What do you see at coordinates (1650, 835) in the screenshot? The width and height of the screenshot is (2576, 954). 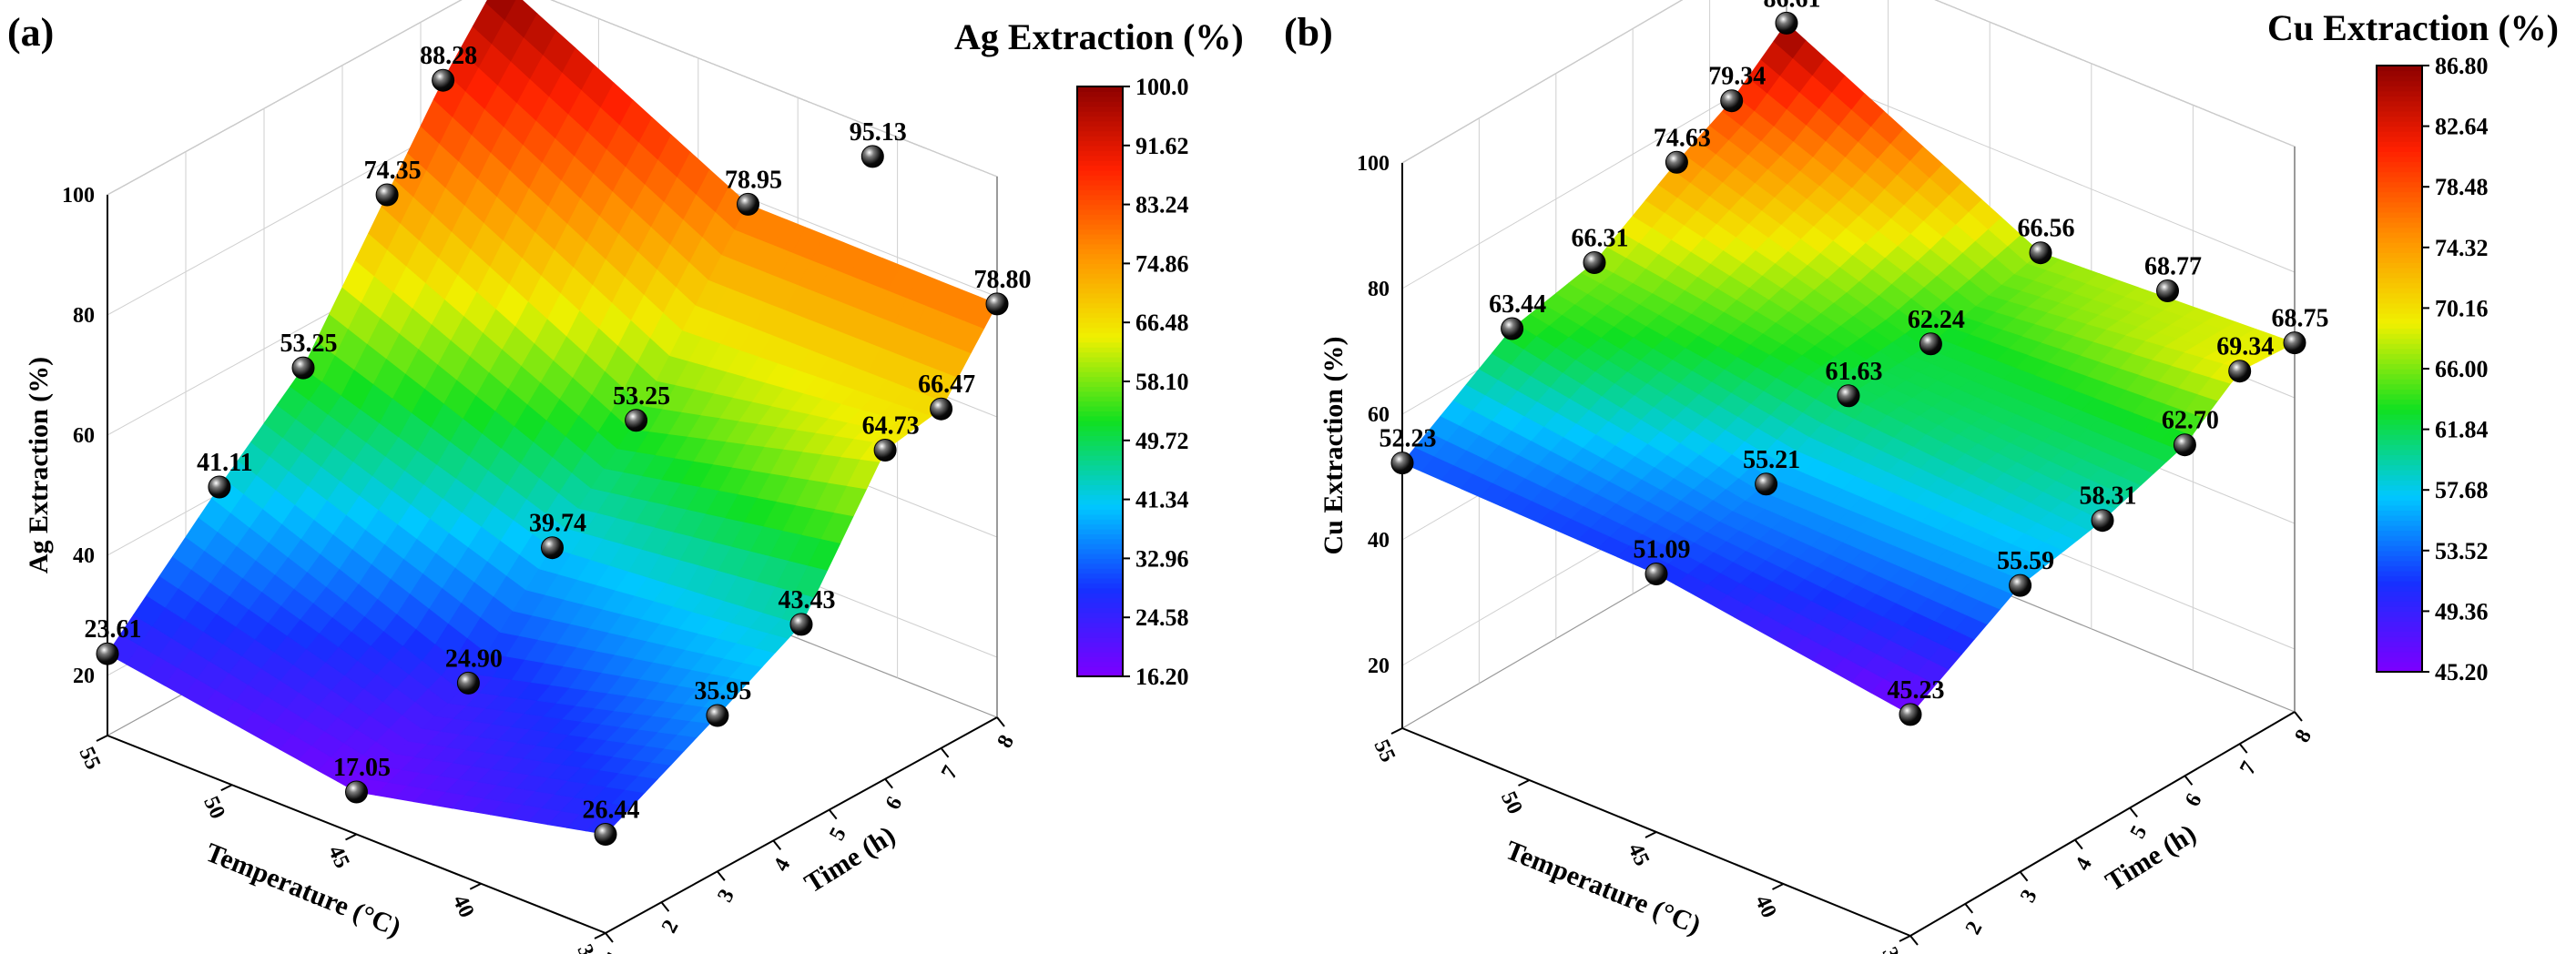 I see `temperature-tick` at bounding box center [1650, 835].